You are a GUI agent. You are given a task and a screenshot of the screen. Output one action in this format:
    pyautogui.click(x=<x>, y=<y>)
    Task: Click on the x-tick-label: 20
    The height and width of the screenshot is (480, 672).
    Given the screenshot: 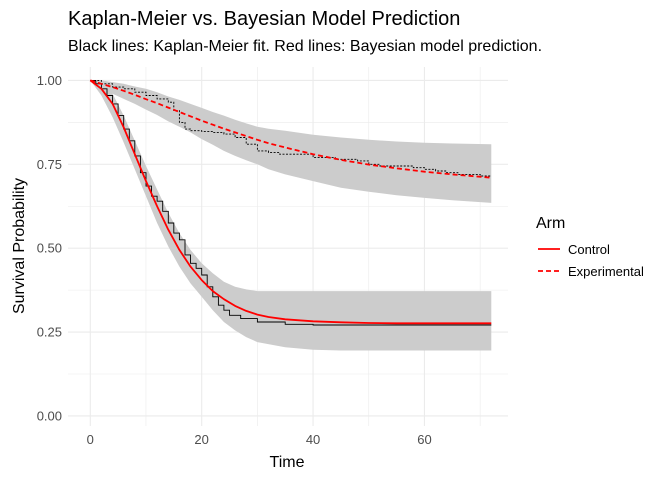 What is the action you would take?
    pyautogui.click(x=201, y=439)
    